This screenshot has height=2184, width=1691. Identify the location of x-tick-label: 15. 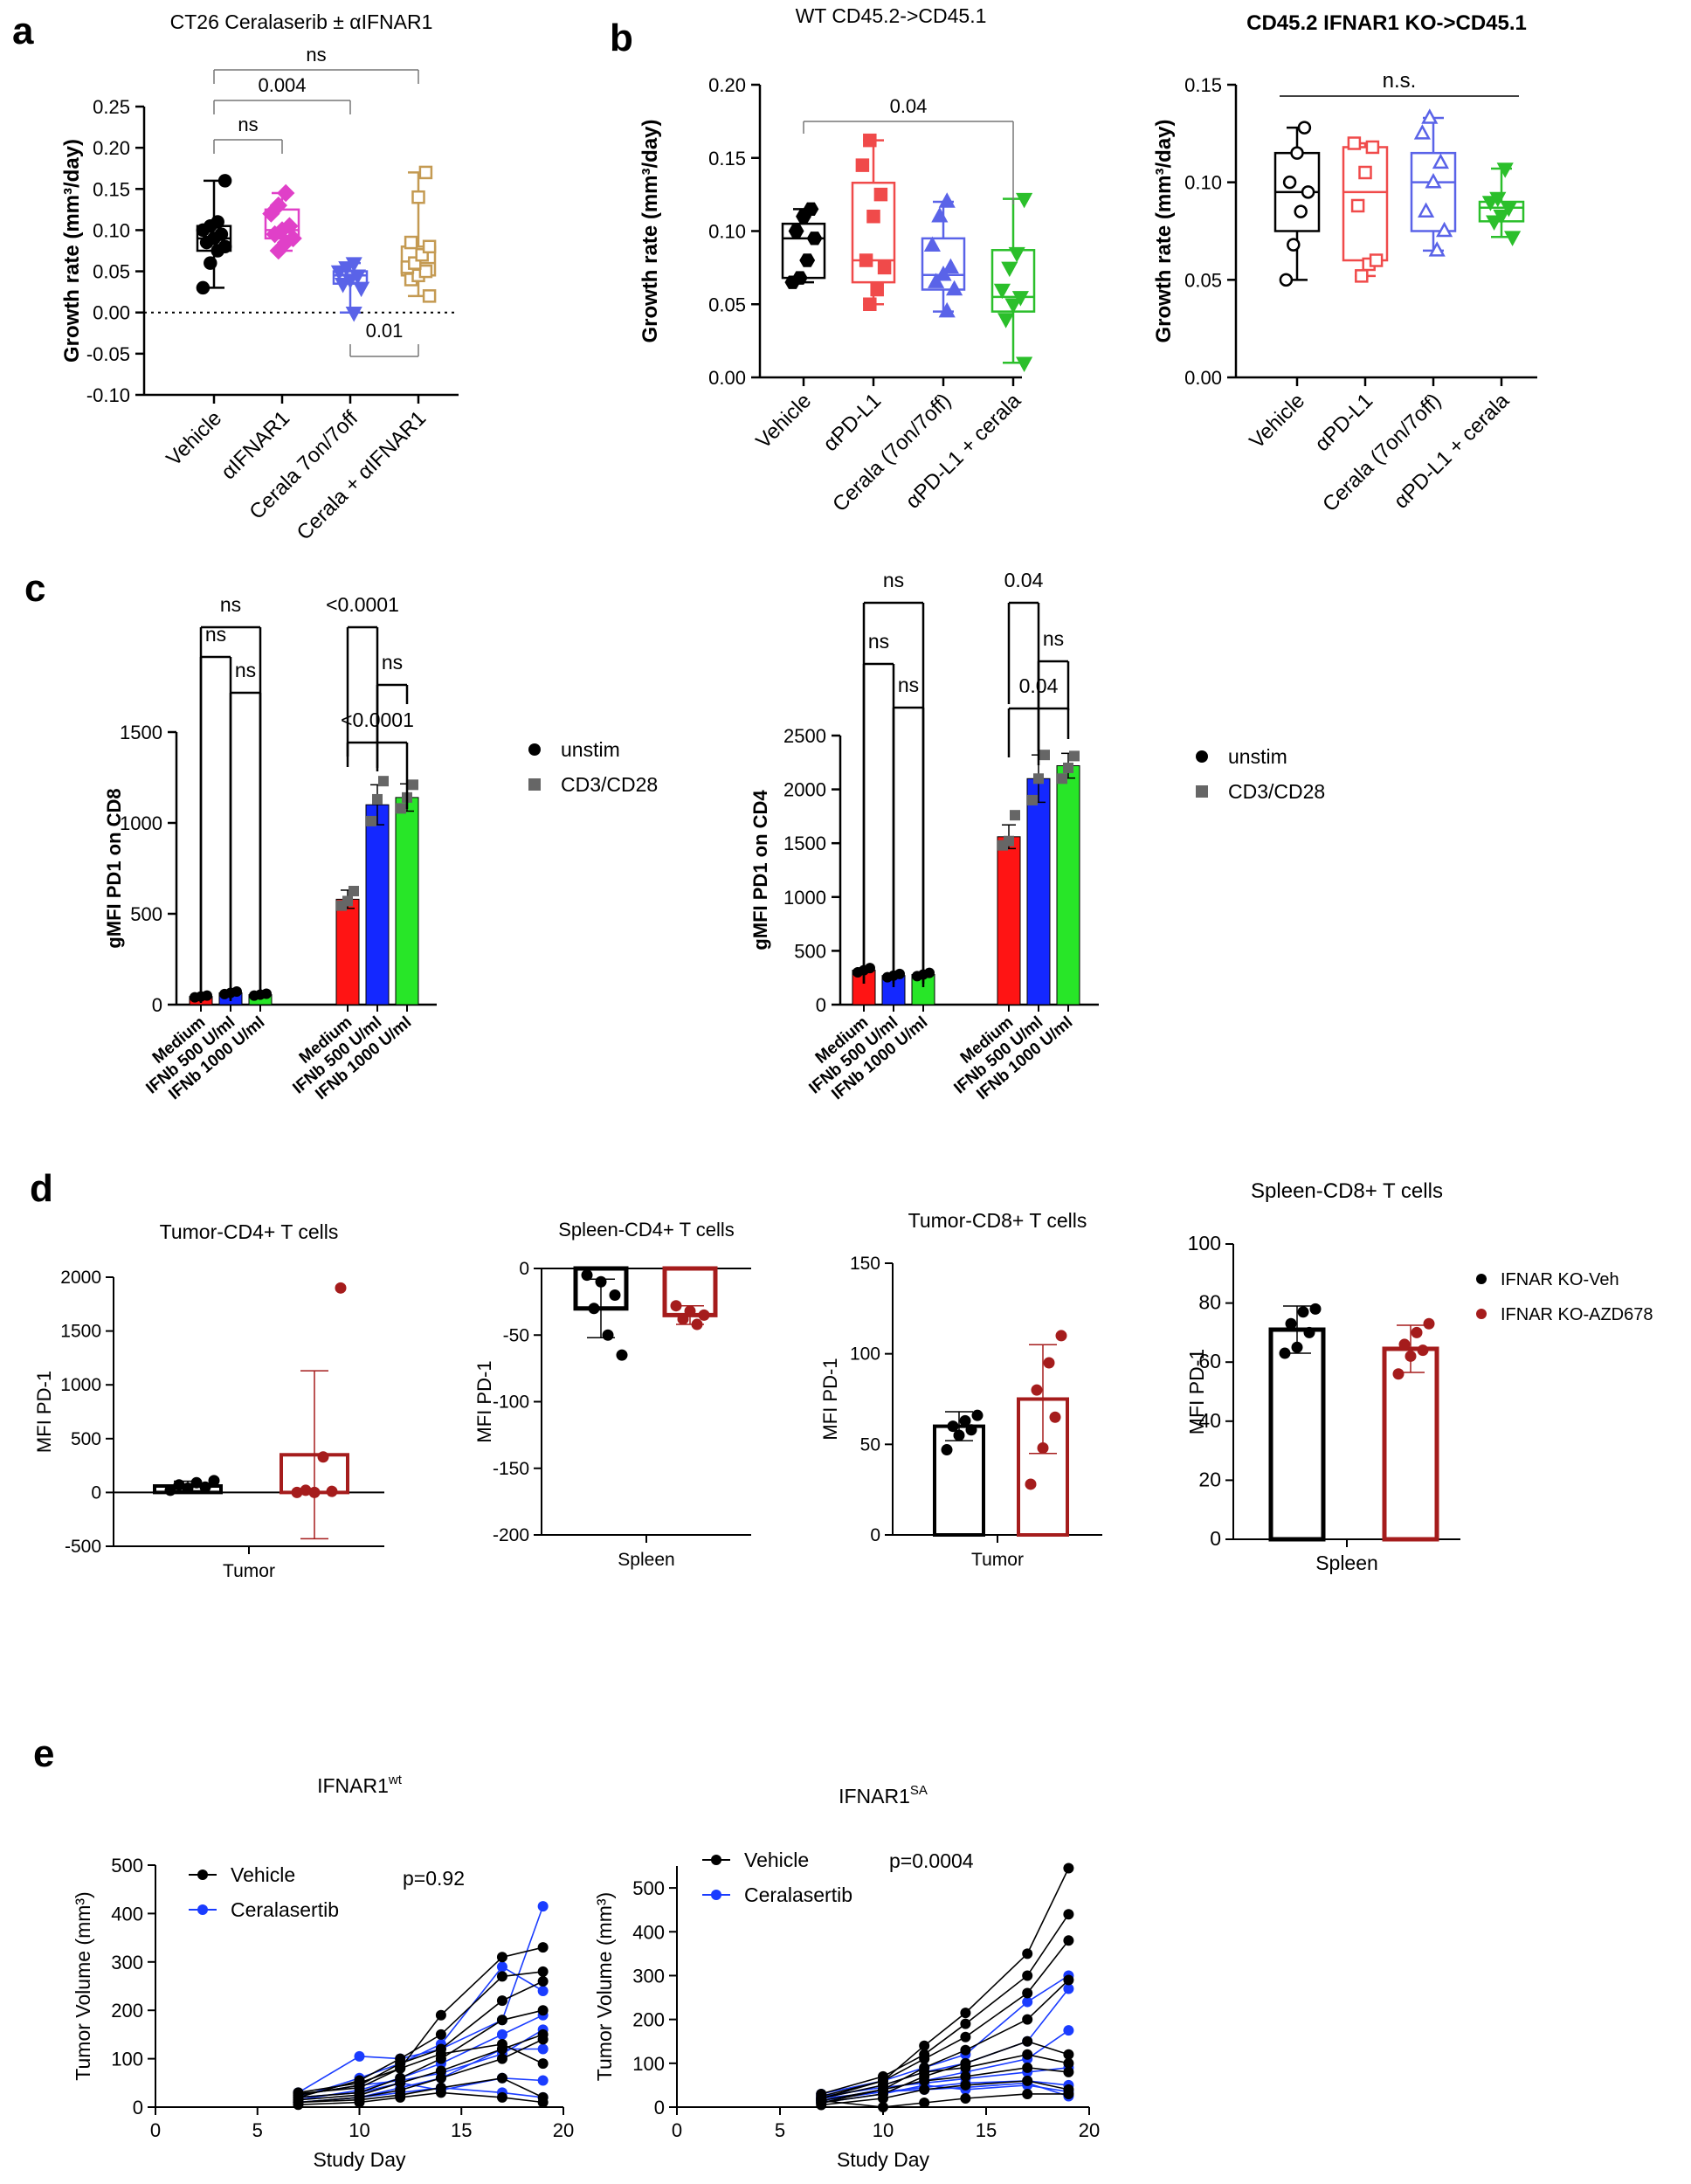
(461, 2130).